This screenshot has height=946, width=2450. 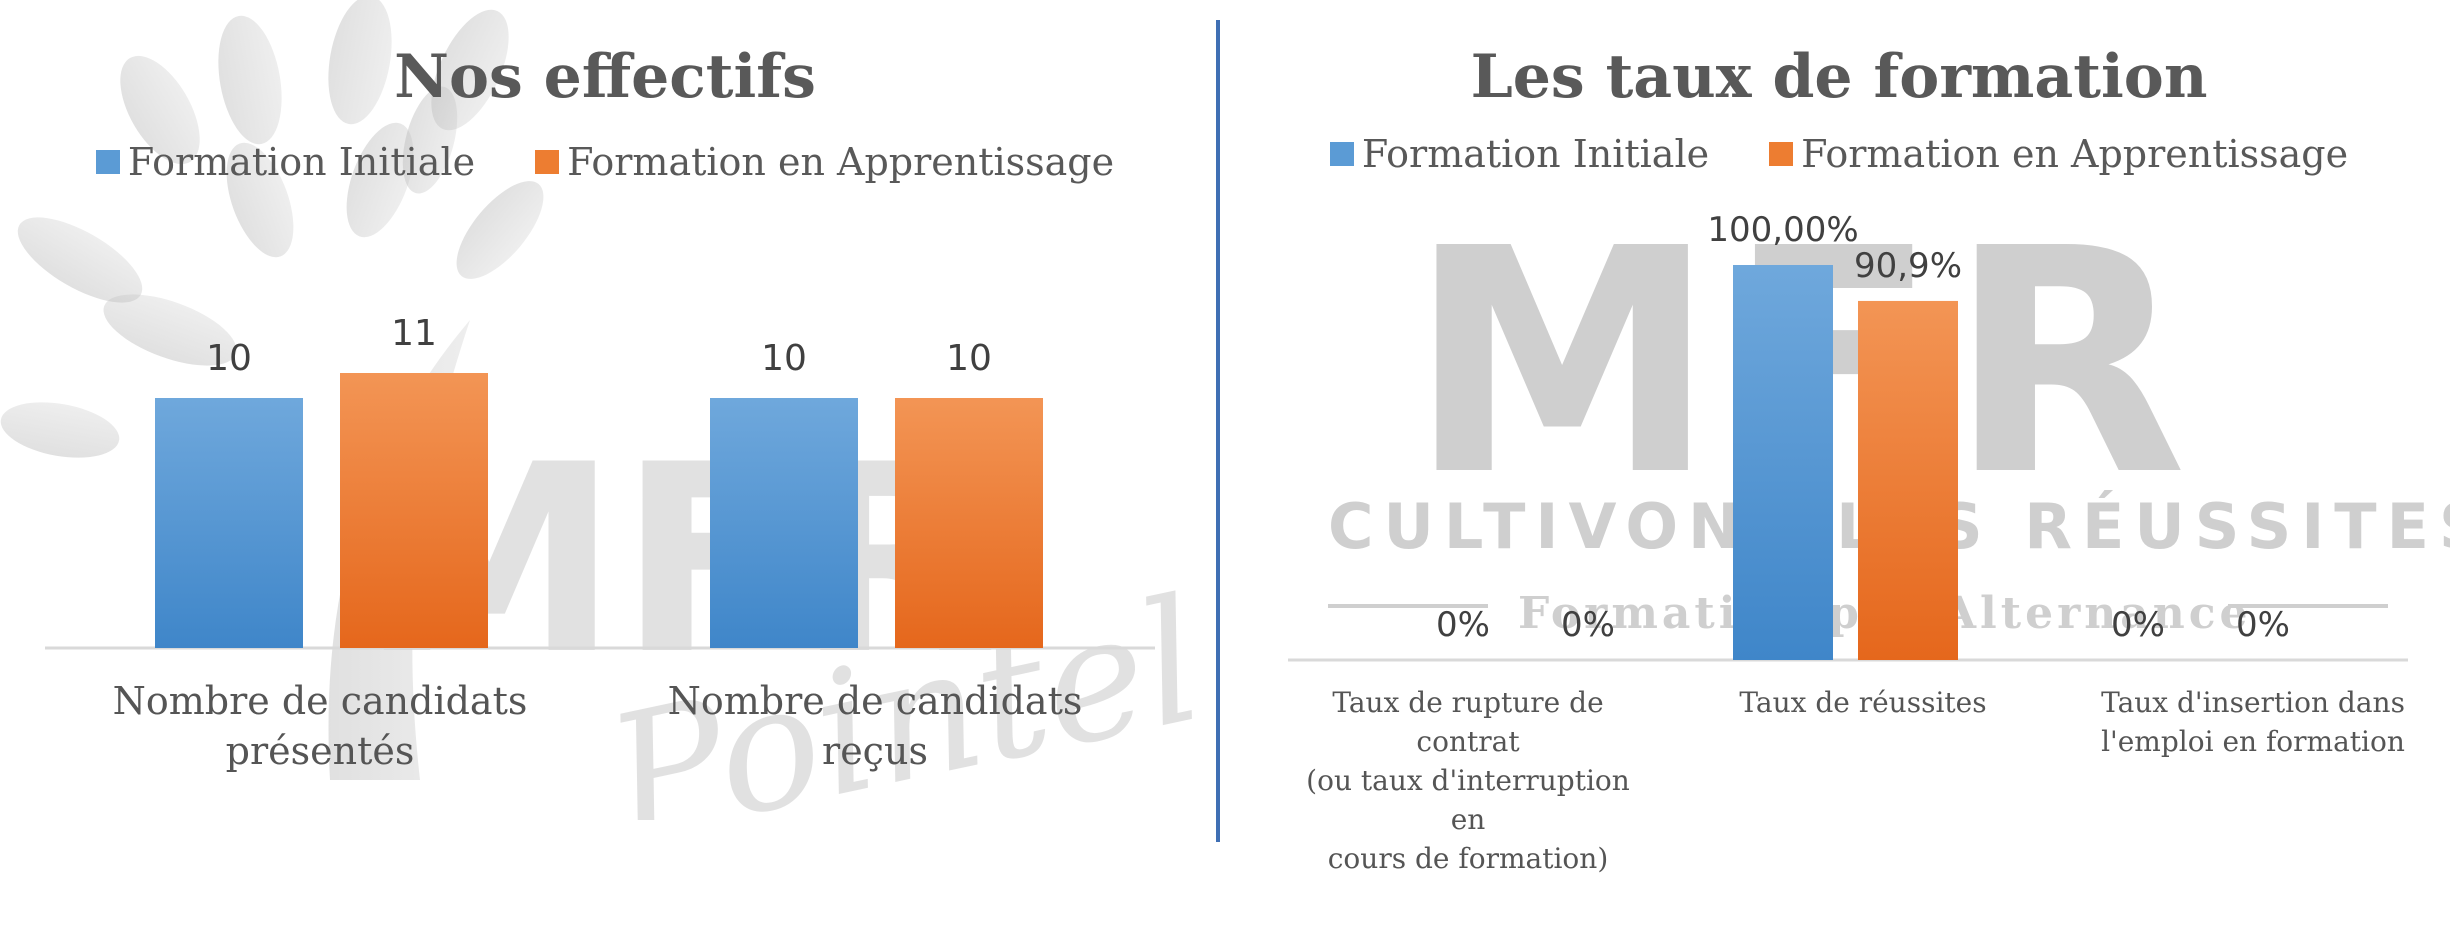 I want to click on data-label: 100,00%, so click(x=1782, y=230).